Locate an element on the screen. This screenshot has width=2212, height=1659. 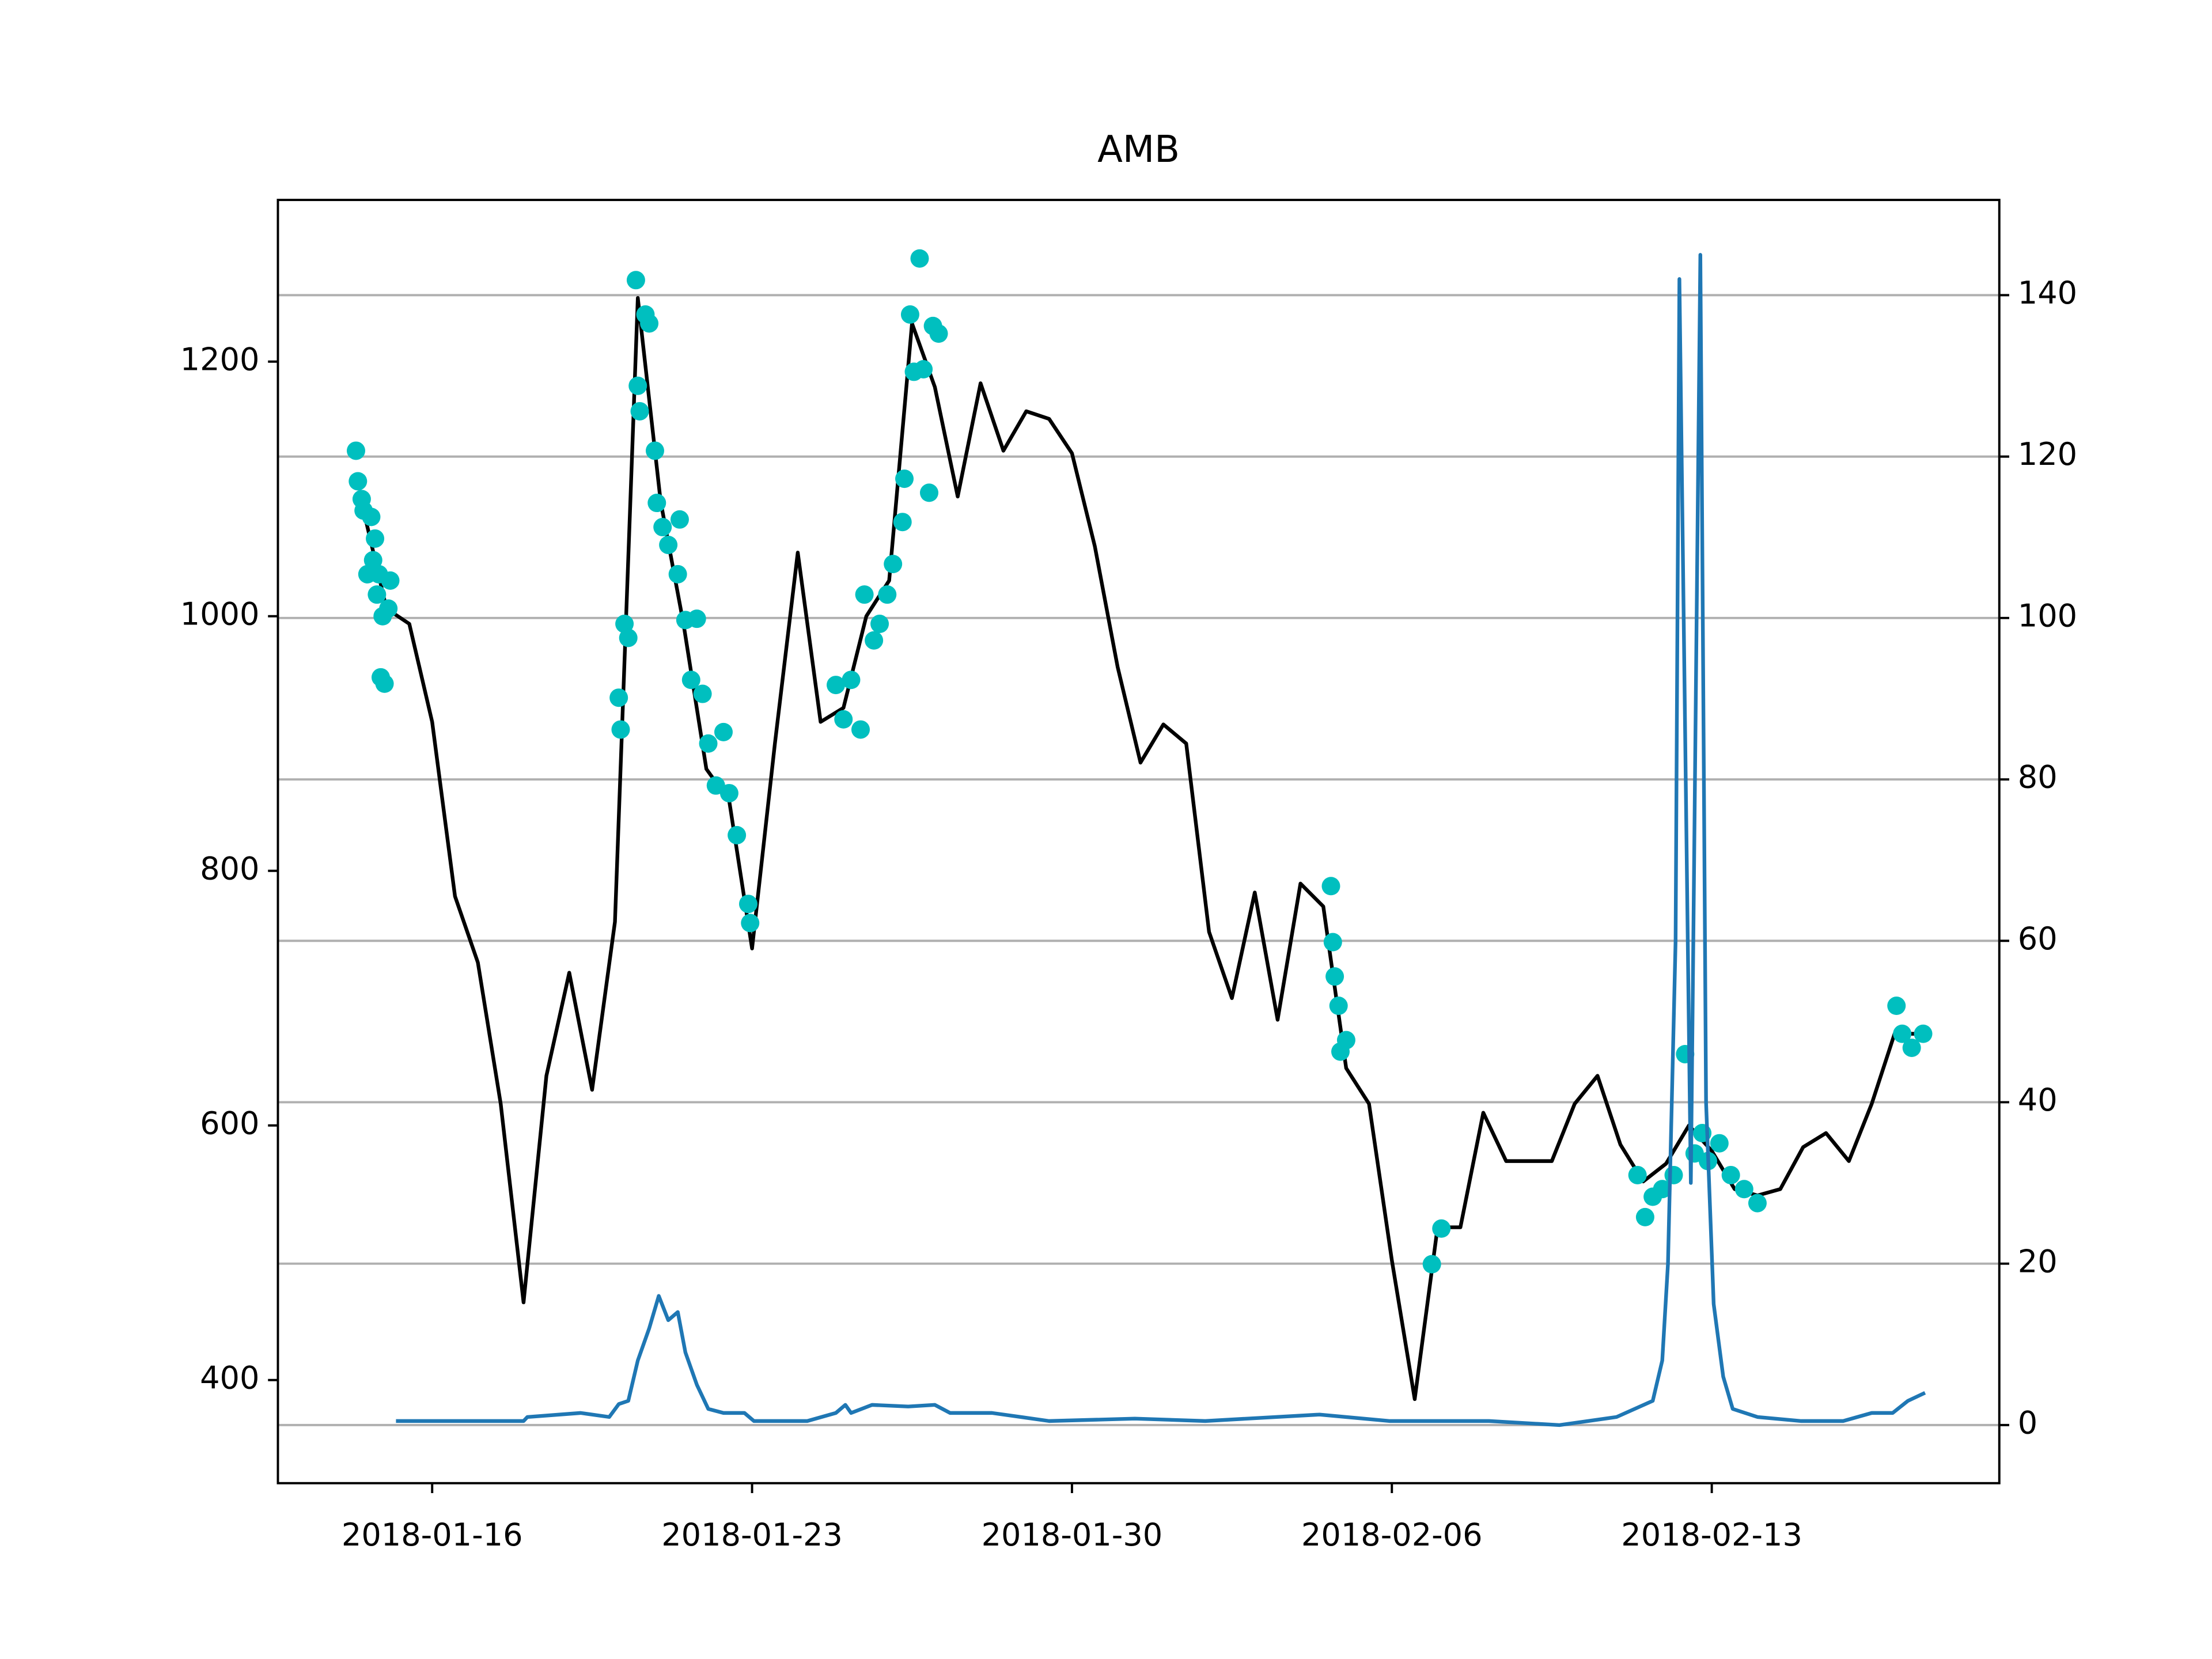
x-tick-label: 2018-01-23 is located at coordinates (752, 1535).